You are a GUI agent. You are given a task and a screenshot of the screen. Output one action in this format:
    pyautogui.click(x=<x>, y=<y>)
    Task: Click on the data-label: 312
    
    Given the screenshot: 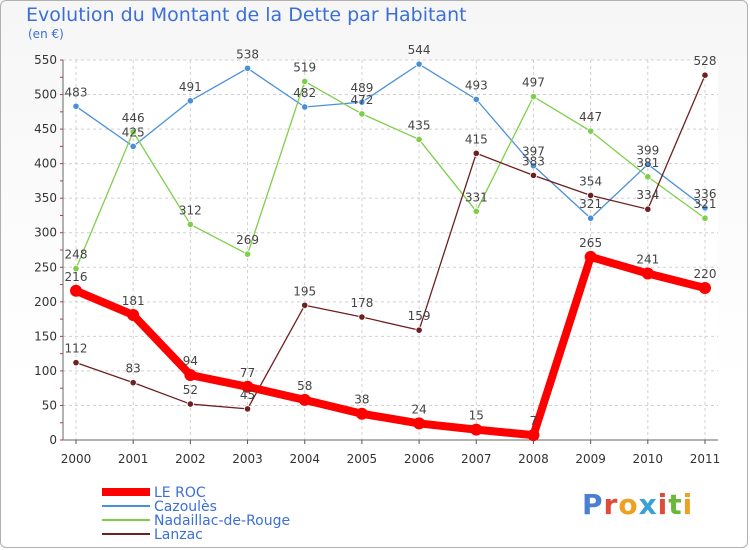 What is the action you would take?
    pyautogui.click(x=190, y=210)
    